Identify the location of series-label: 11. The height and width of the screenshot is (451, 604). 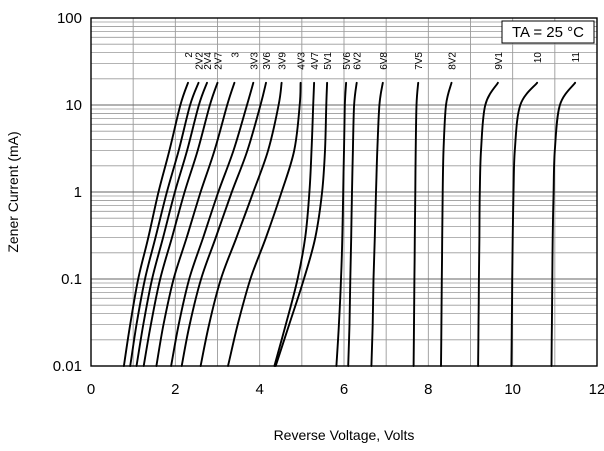
(576, 57).